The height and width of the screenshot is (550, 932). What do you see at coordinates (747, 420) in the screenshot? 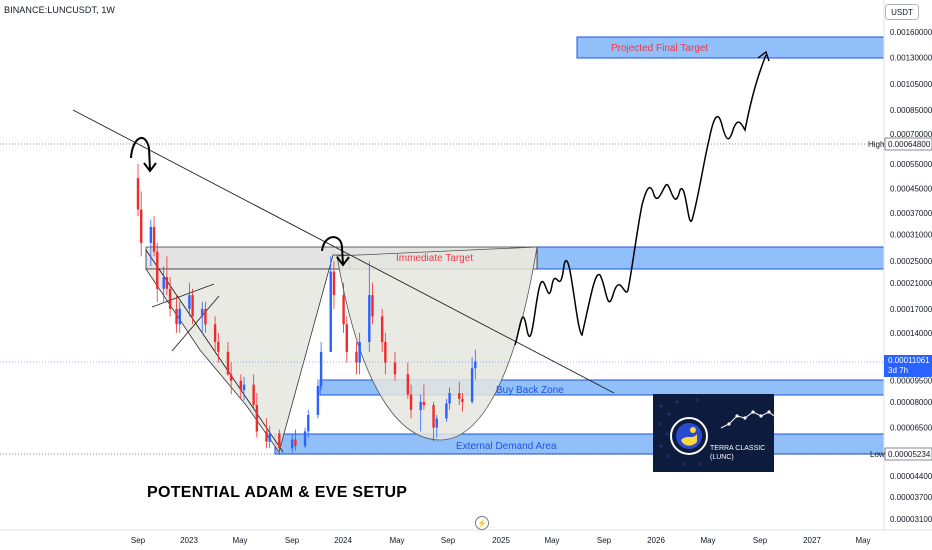
I see `logo-sparkline` at bounding box center [747, 420].